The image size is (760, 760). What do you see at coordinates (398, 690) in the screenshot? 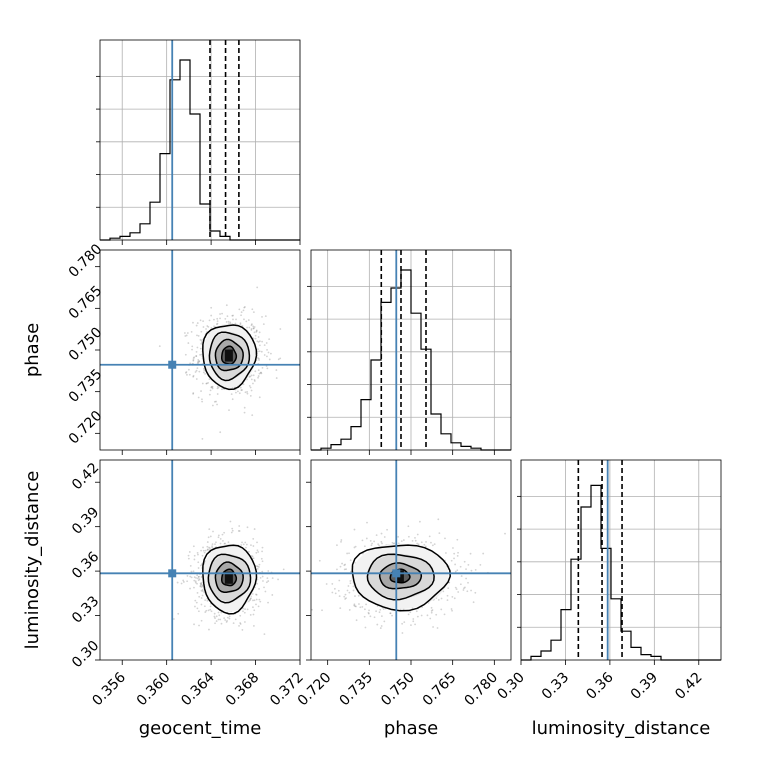
I see `x-tick-label-phase: 0.750` at bounding box center [398, 690].